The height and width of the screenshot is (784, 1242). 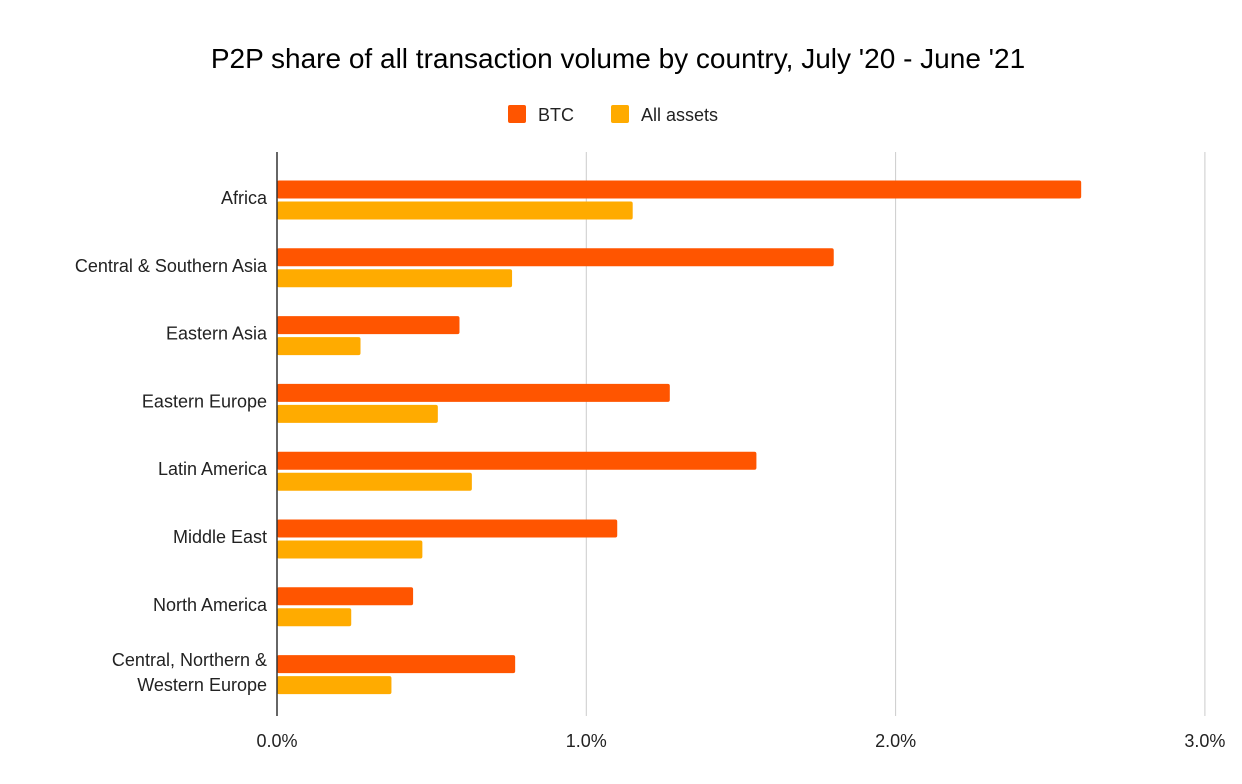 What do you see at coordinates (171, 266) in the screenshot?
I see `category-label: Central & Southern Asia` at bounding box center [171, 266].